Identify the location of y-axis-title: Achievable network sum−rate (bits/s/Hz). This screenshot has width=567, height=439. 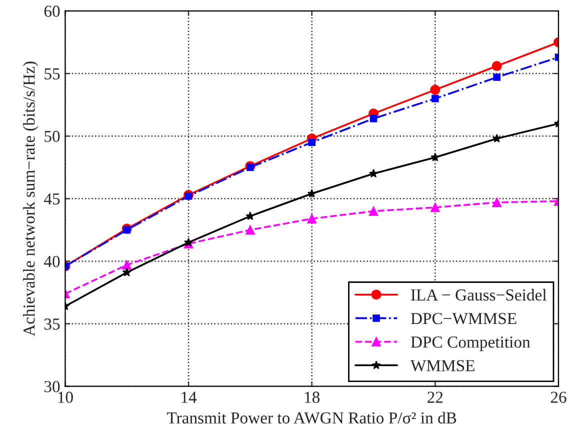
(30, 199).